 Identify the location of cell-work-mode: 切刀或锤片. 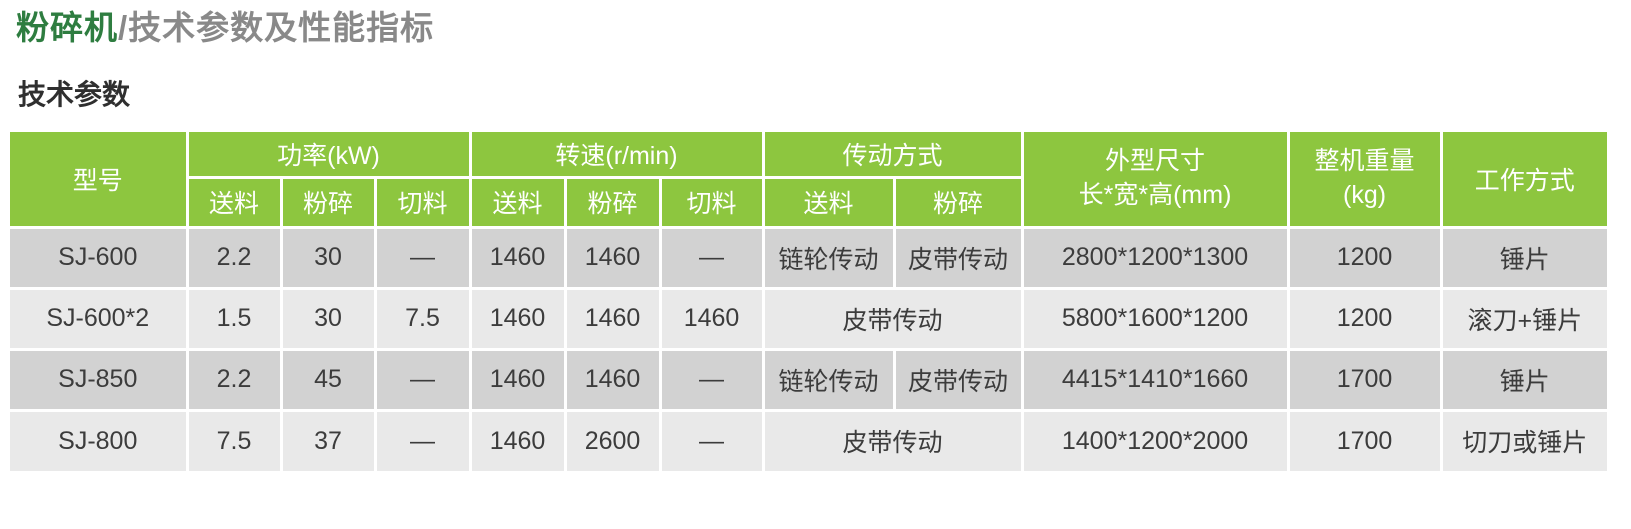
(1524, 440).